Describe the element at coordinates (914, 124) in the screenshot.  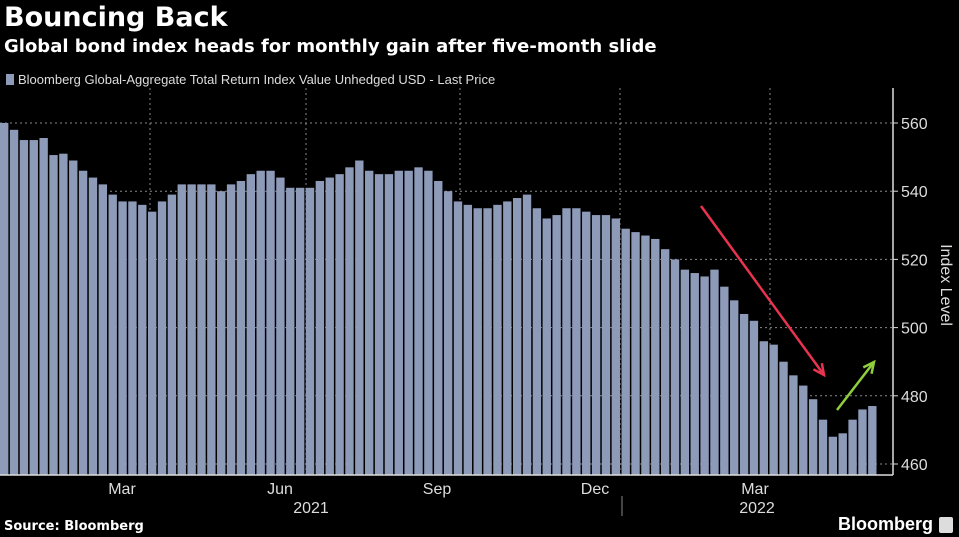
I see `y-tick-label: 560` at that location.